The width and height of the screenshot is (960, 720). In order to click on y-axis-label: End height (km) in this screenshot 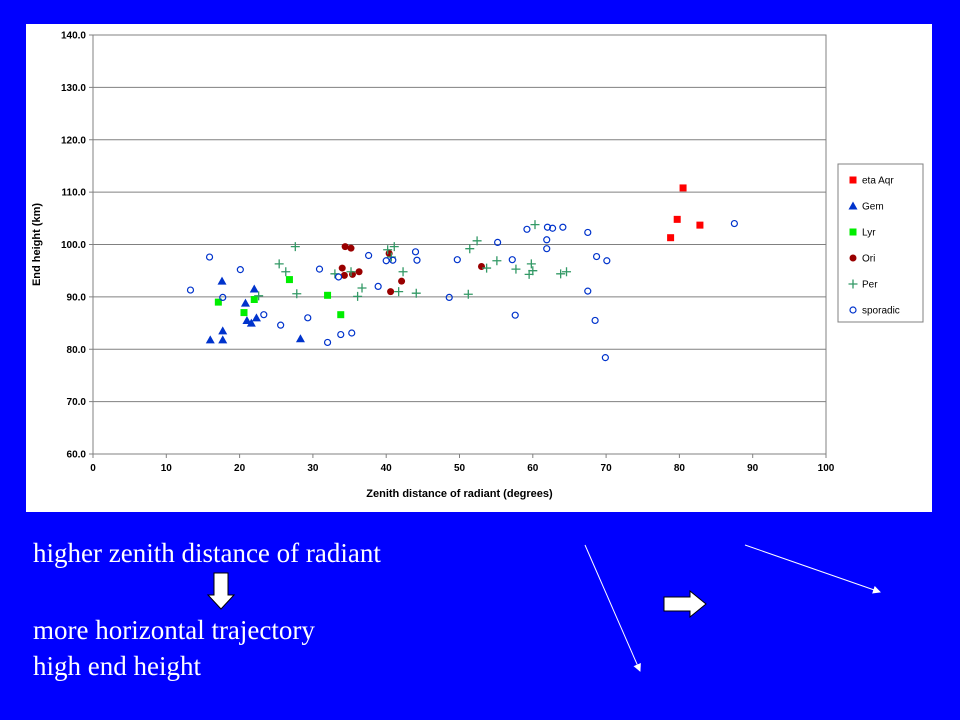, I will do `click(37, 244)`.